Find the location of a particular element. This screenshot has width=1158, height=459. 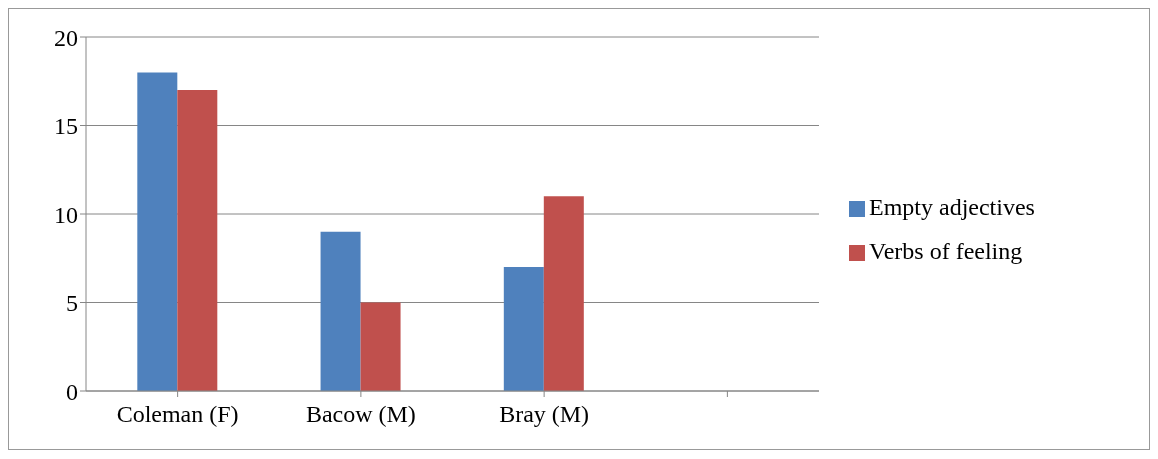

y-tick-label: 15 is located at coordinates (66, 126).